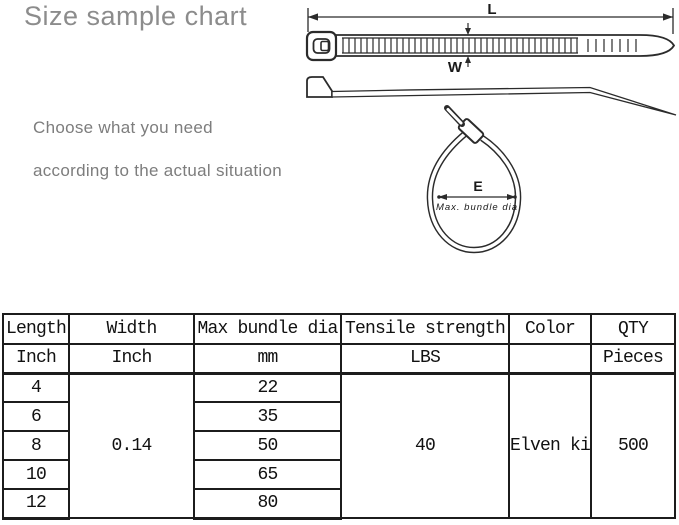 Image resolution: width=679 pixels, height=525 pixels. What do you see at coordinates (267, 359) in the screenshot?
I see `unit-max-bundle-dia: mm` at bounding box center [267, 359].